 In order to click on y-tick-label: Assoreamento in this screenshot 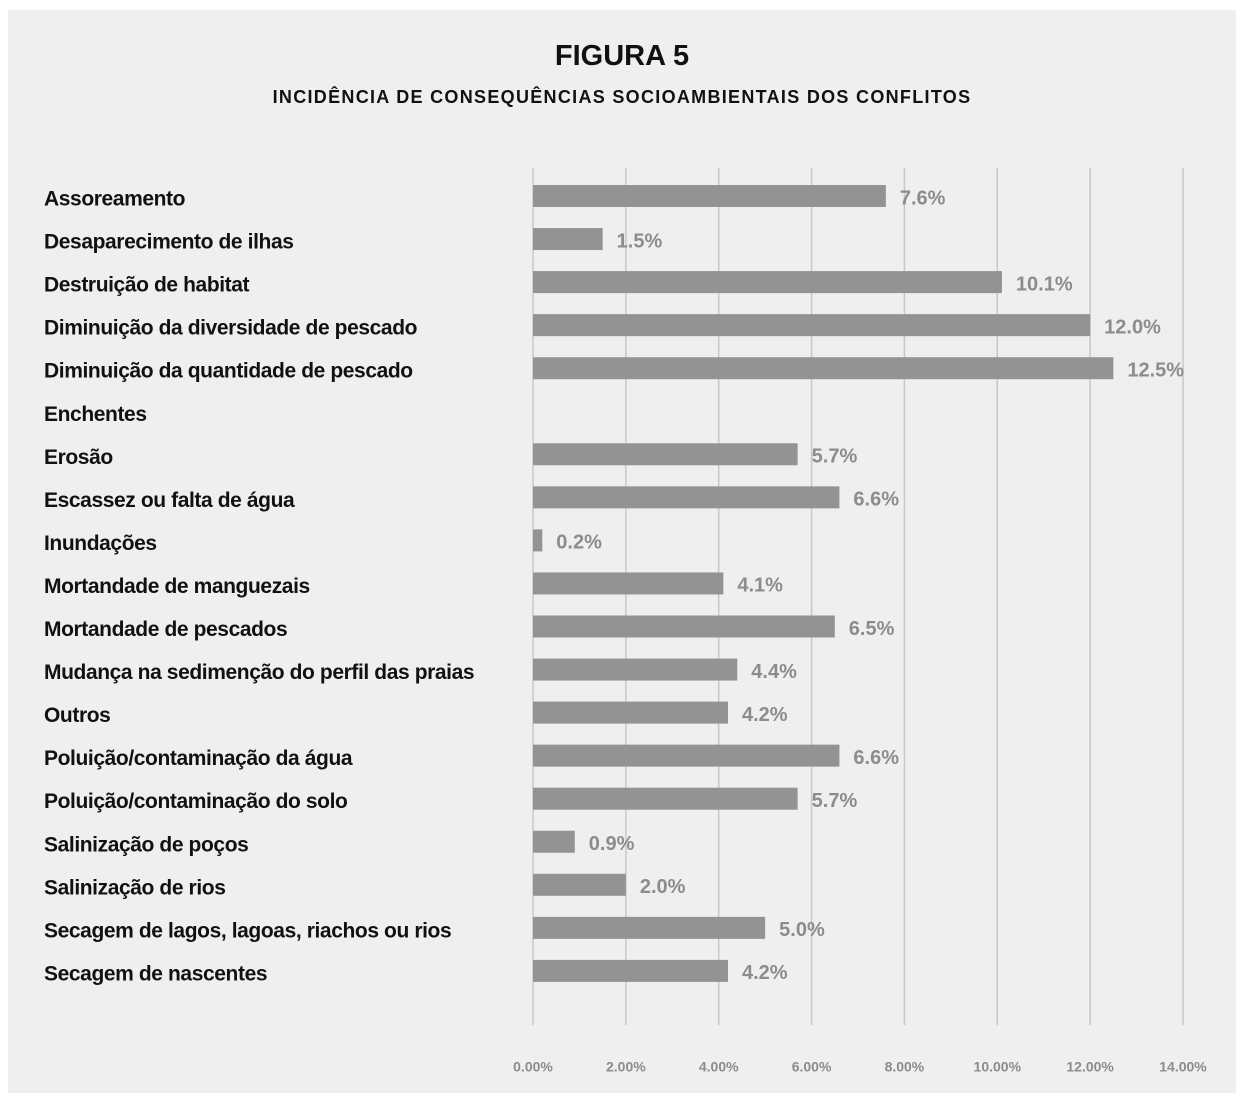, I will do `click(114, 199)`.